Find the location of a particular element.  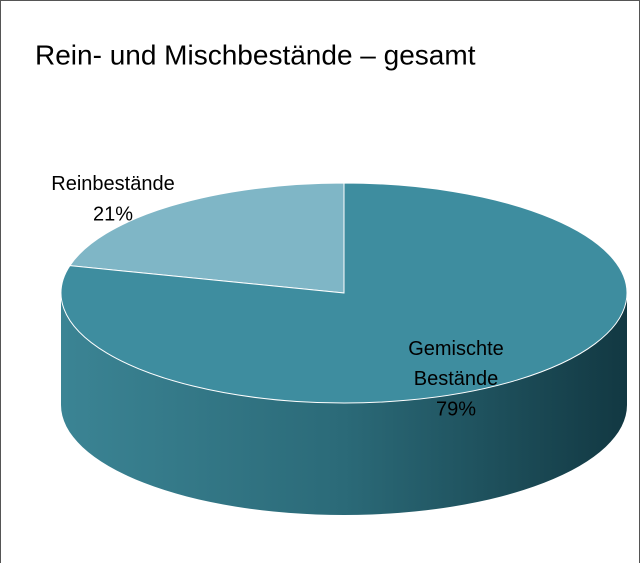

label-line: Gemischte is located at coordinates (456, 349).